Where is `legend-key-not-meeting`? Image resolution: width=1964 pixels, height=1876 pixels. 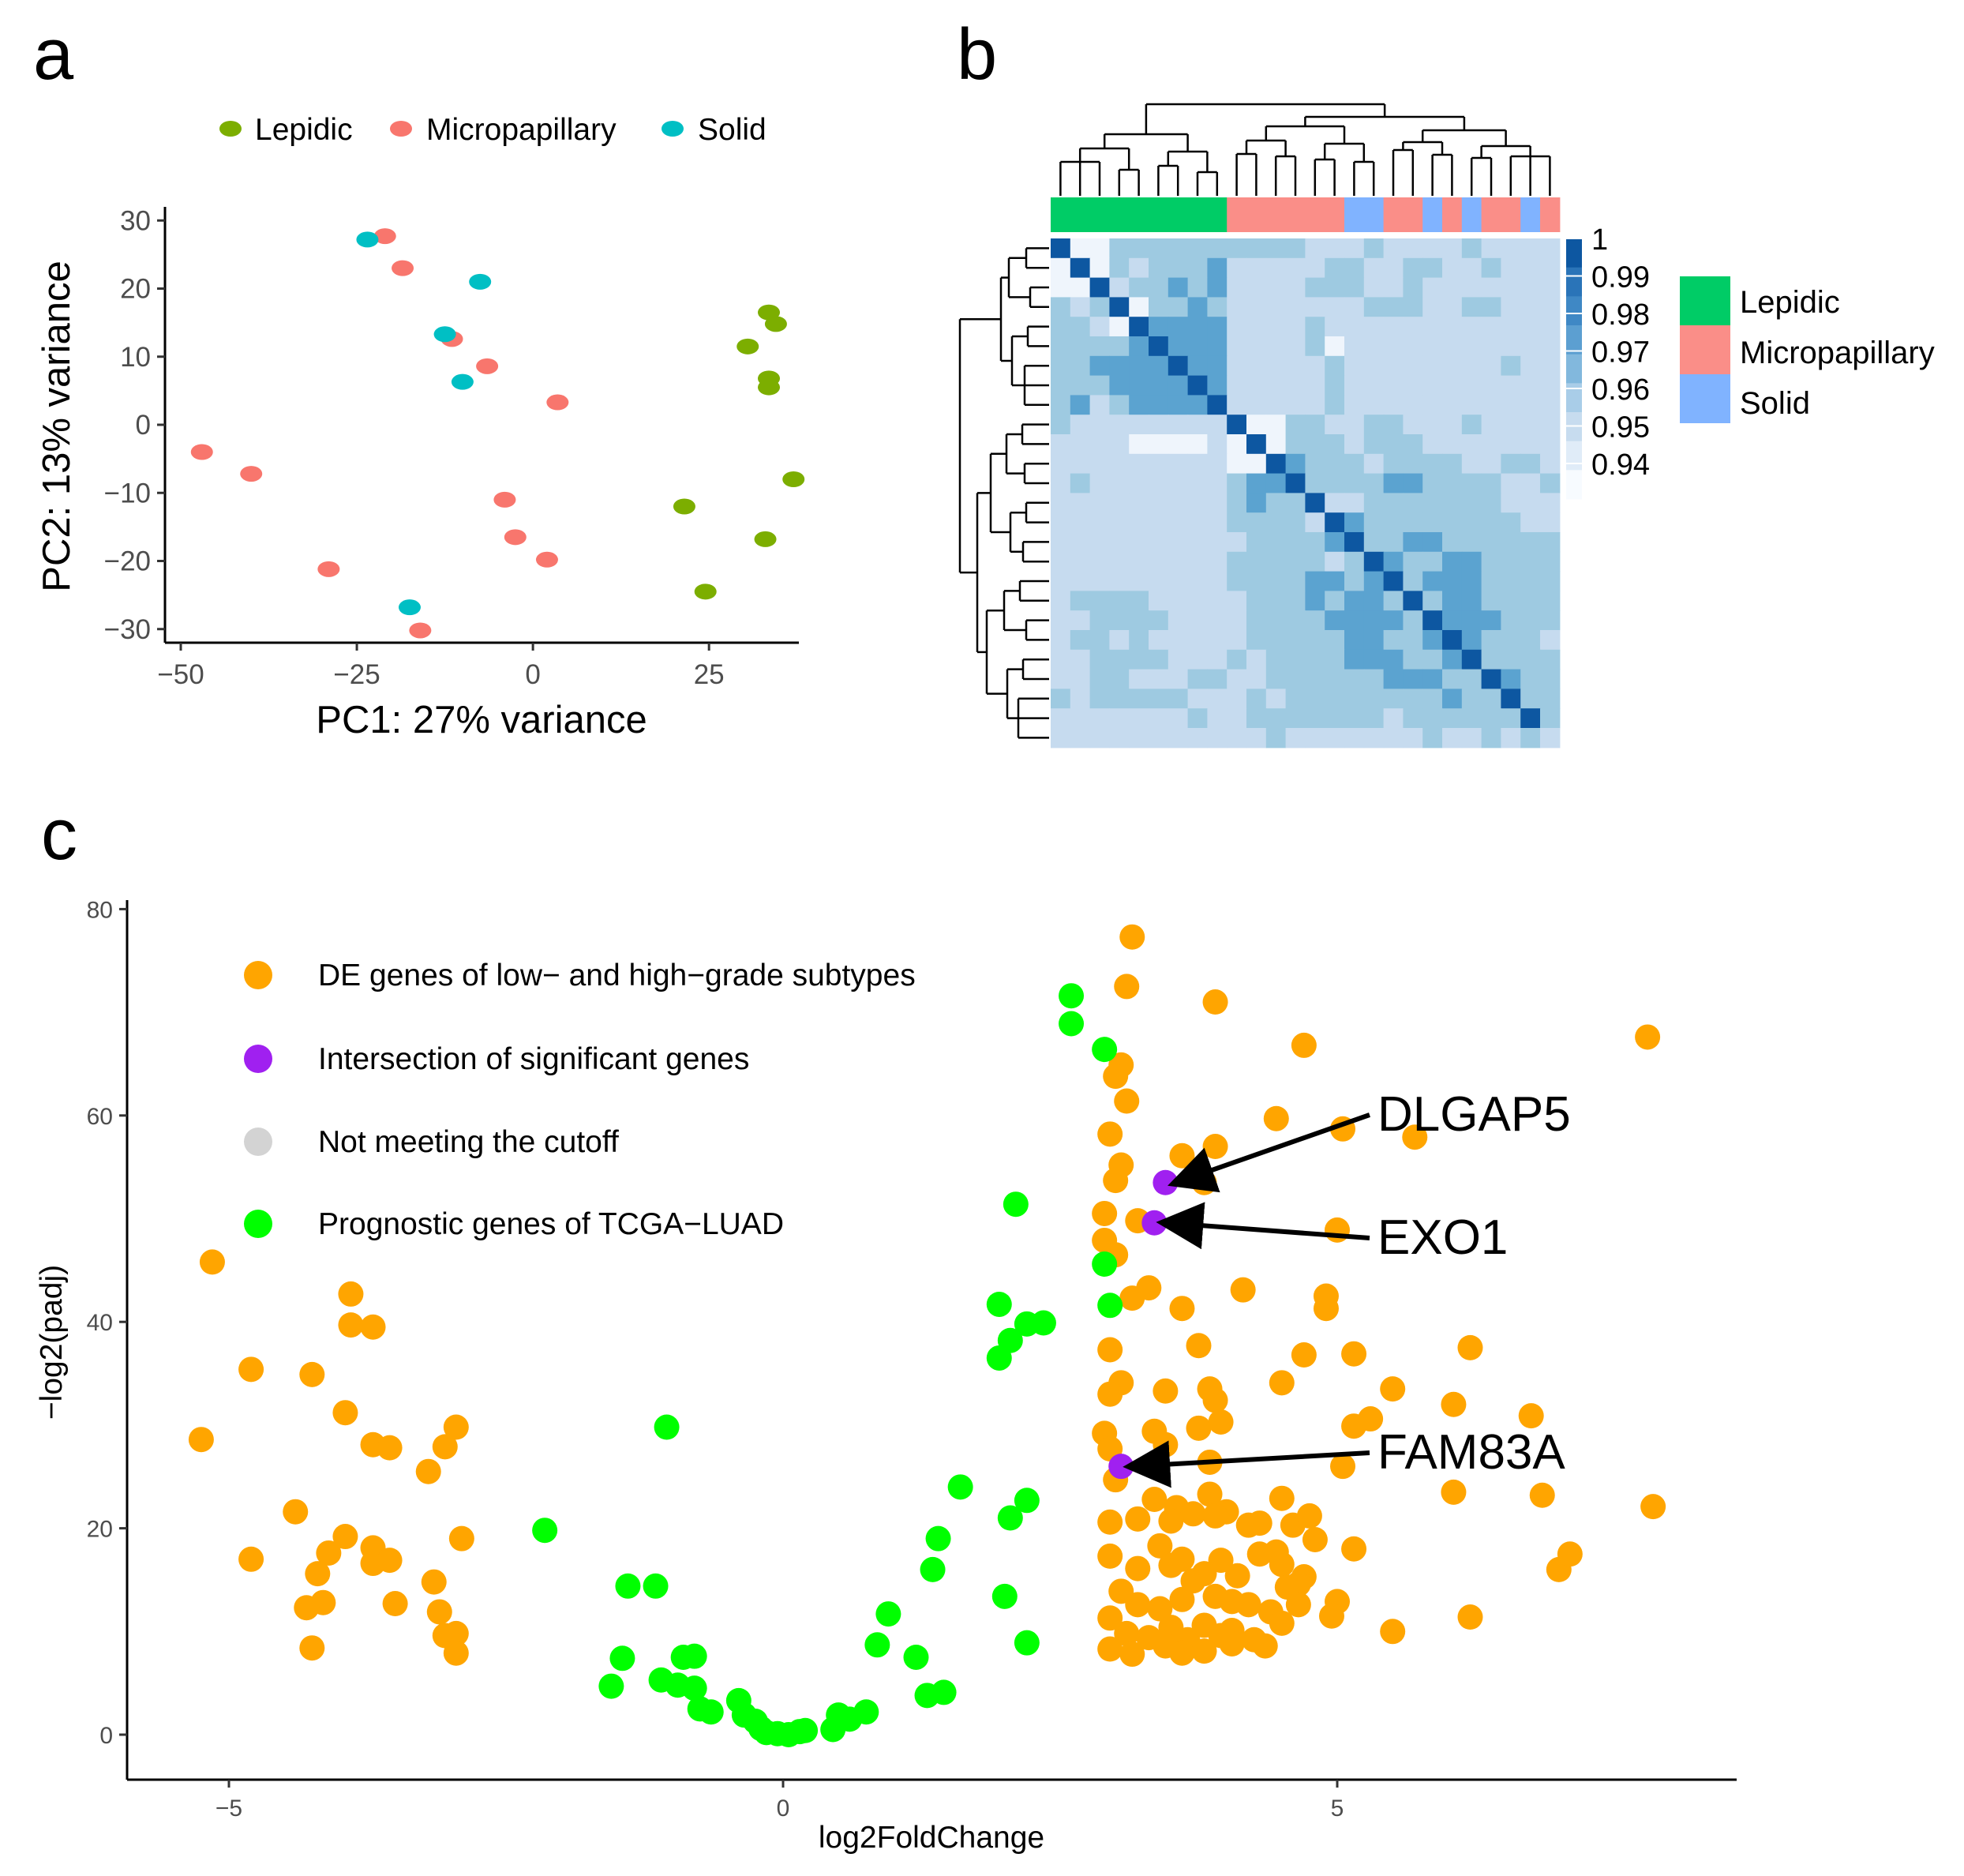 legend-key-not-meeting is located at coordinates (258, 1141).